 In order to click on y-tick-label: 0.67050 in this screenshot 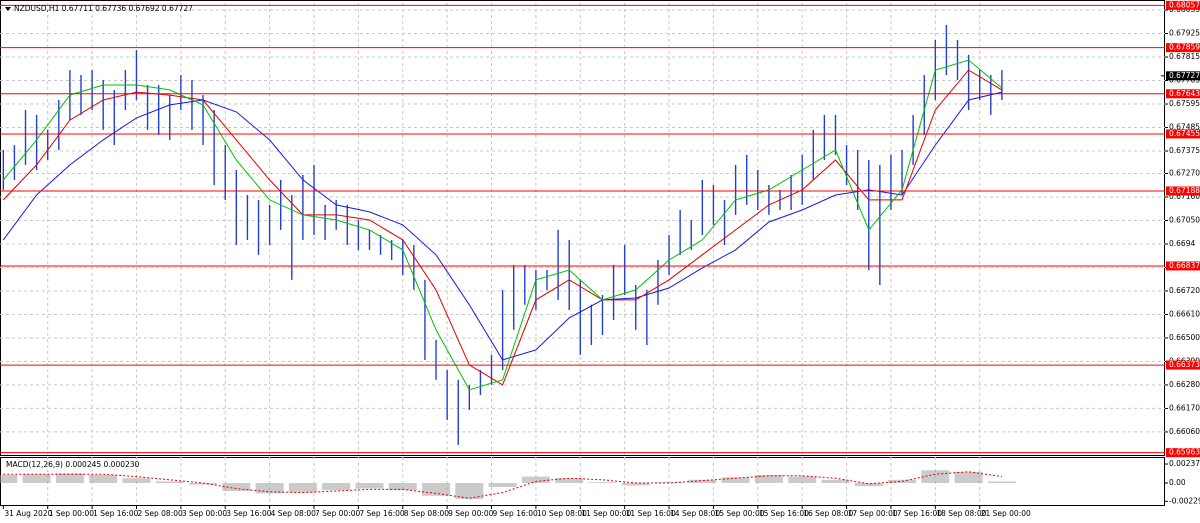, I will do `click(1184, 219)`.